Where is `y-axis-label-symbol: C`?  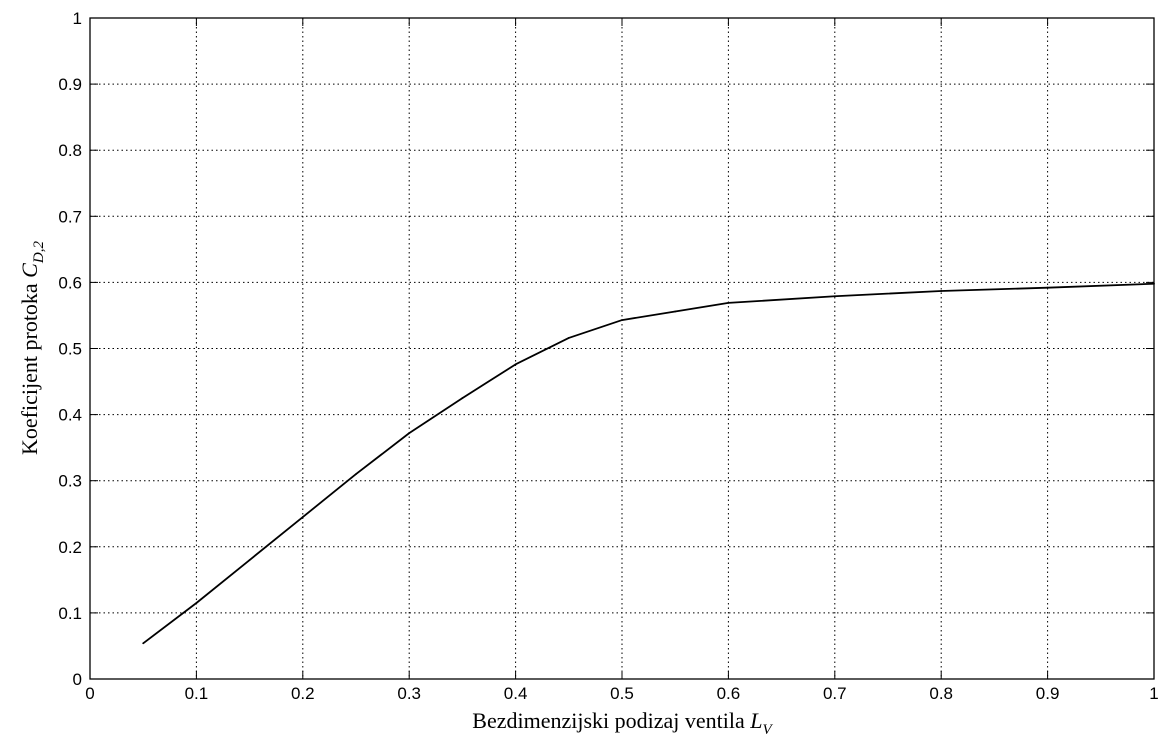 y-axis-label-symbol: C is located at coordinates (29, 270).